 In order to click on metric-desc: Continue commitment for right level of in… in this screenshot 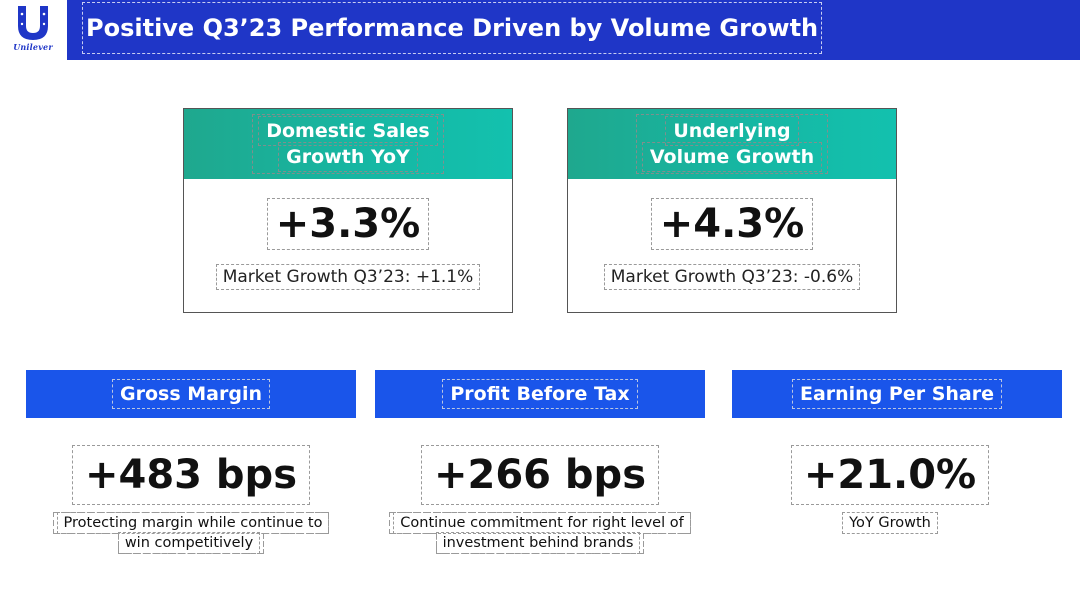, I will do `click(540, 533)`.